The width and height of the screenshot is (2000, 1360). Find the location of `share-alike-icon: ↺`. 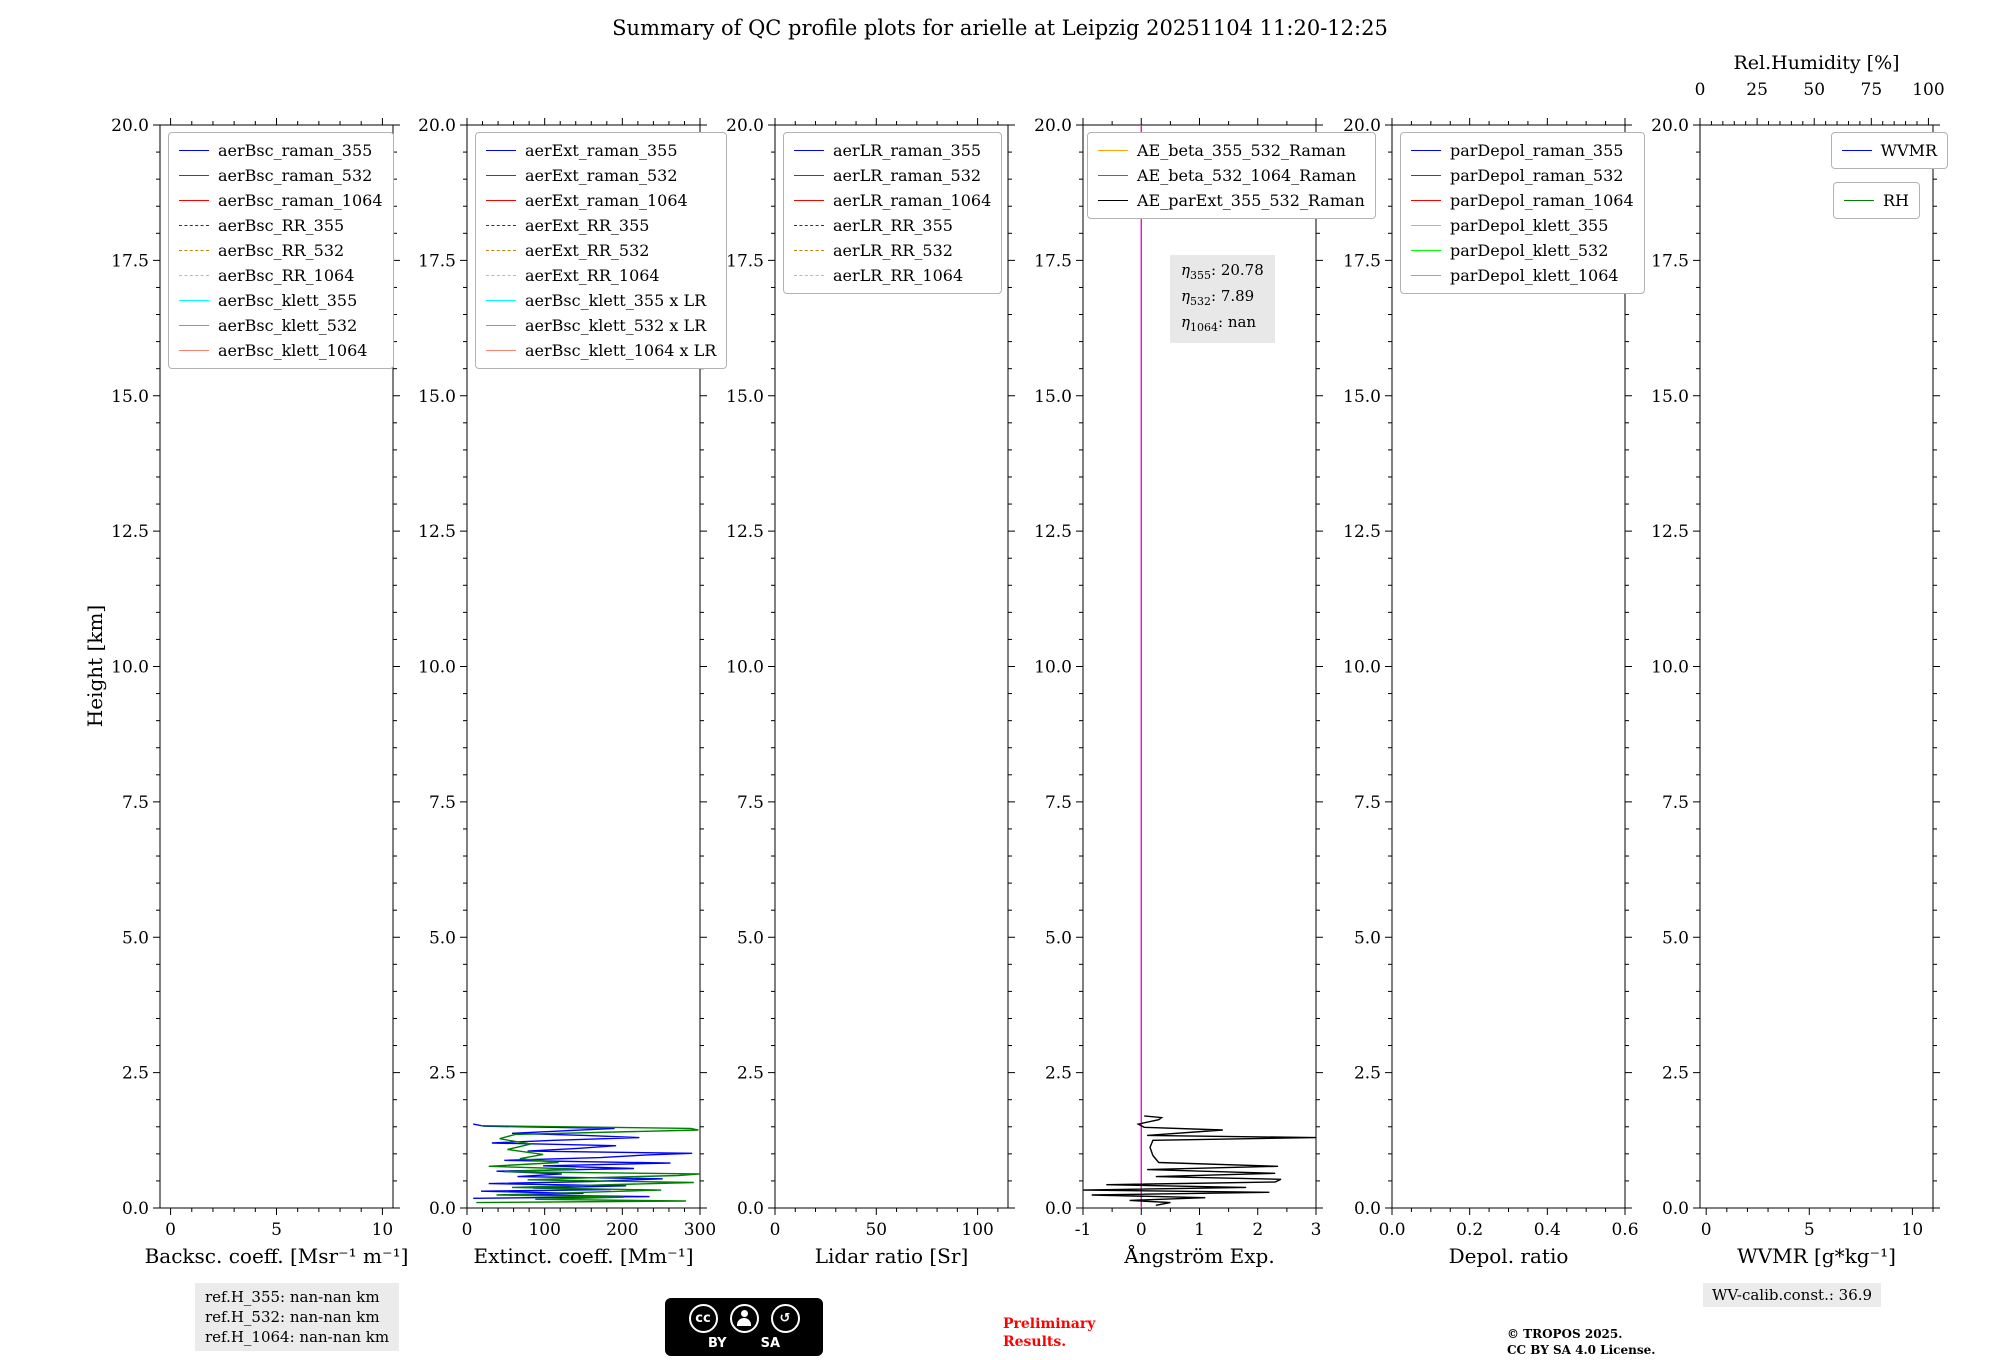

share-alike-icon: ↺ is located at coordinates (785, 1318).